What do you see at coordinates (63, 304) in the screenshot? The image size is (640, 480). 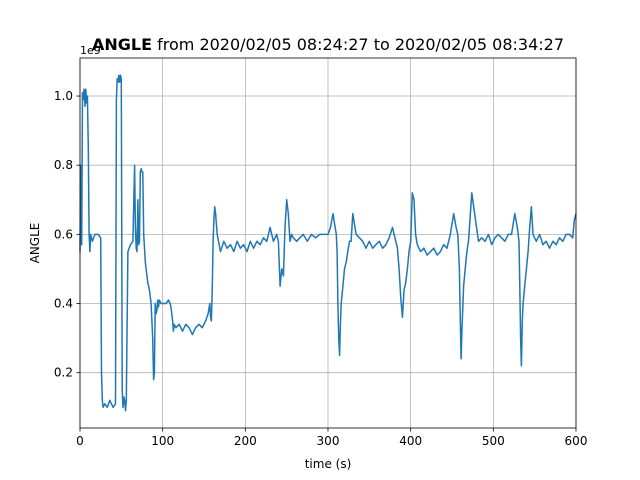 I see `y-tick-label: 0.4` at bounding box center [63, 304].